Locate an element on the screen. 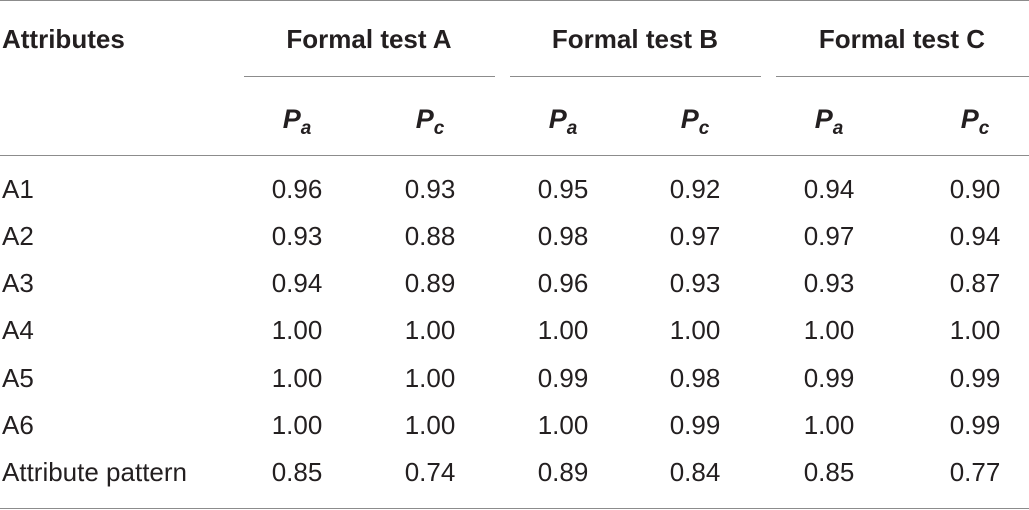 Image resolution: width=1029 pixels, height=510 pixels. table-cell: 0.84 is located at coordinates (695, 472).